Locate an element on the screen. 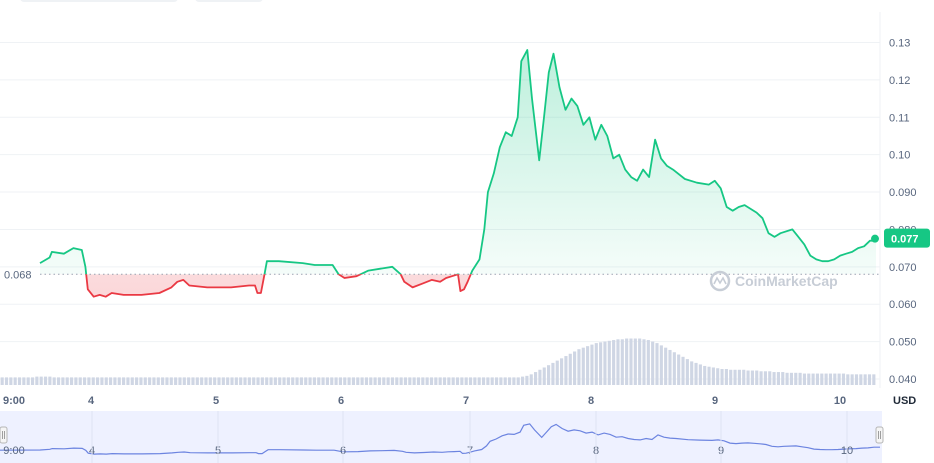 This screenshot has width=934, height=463. current-price-dot is located at coordinates (875, 238).